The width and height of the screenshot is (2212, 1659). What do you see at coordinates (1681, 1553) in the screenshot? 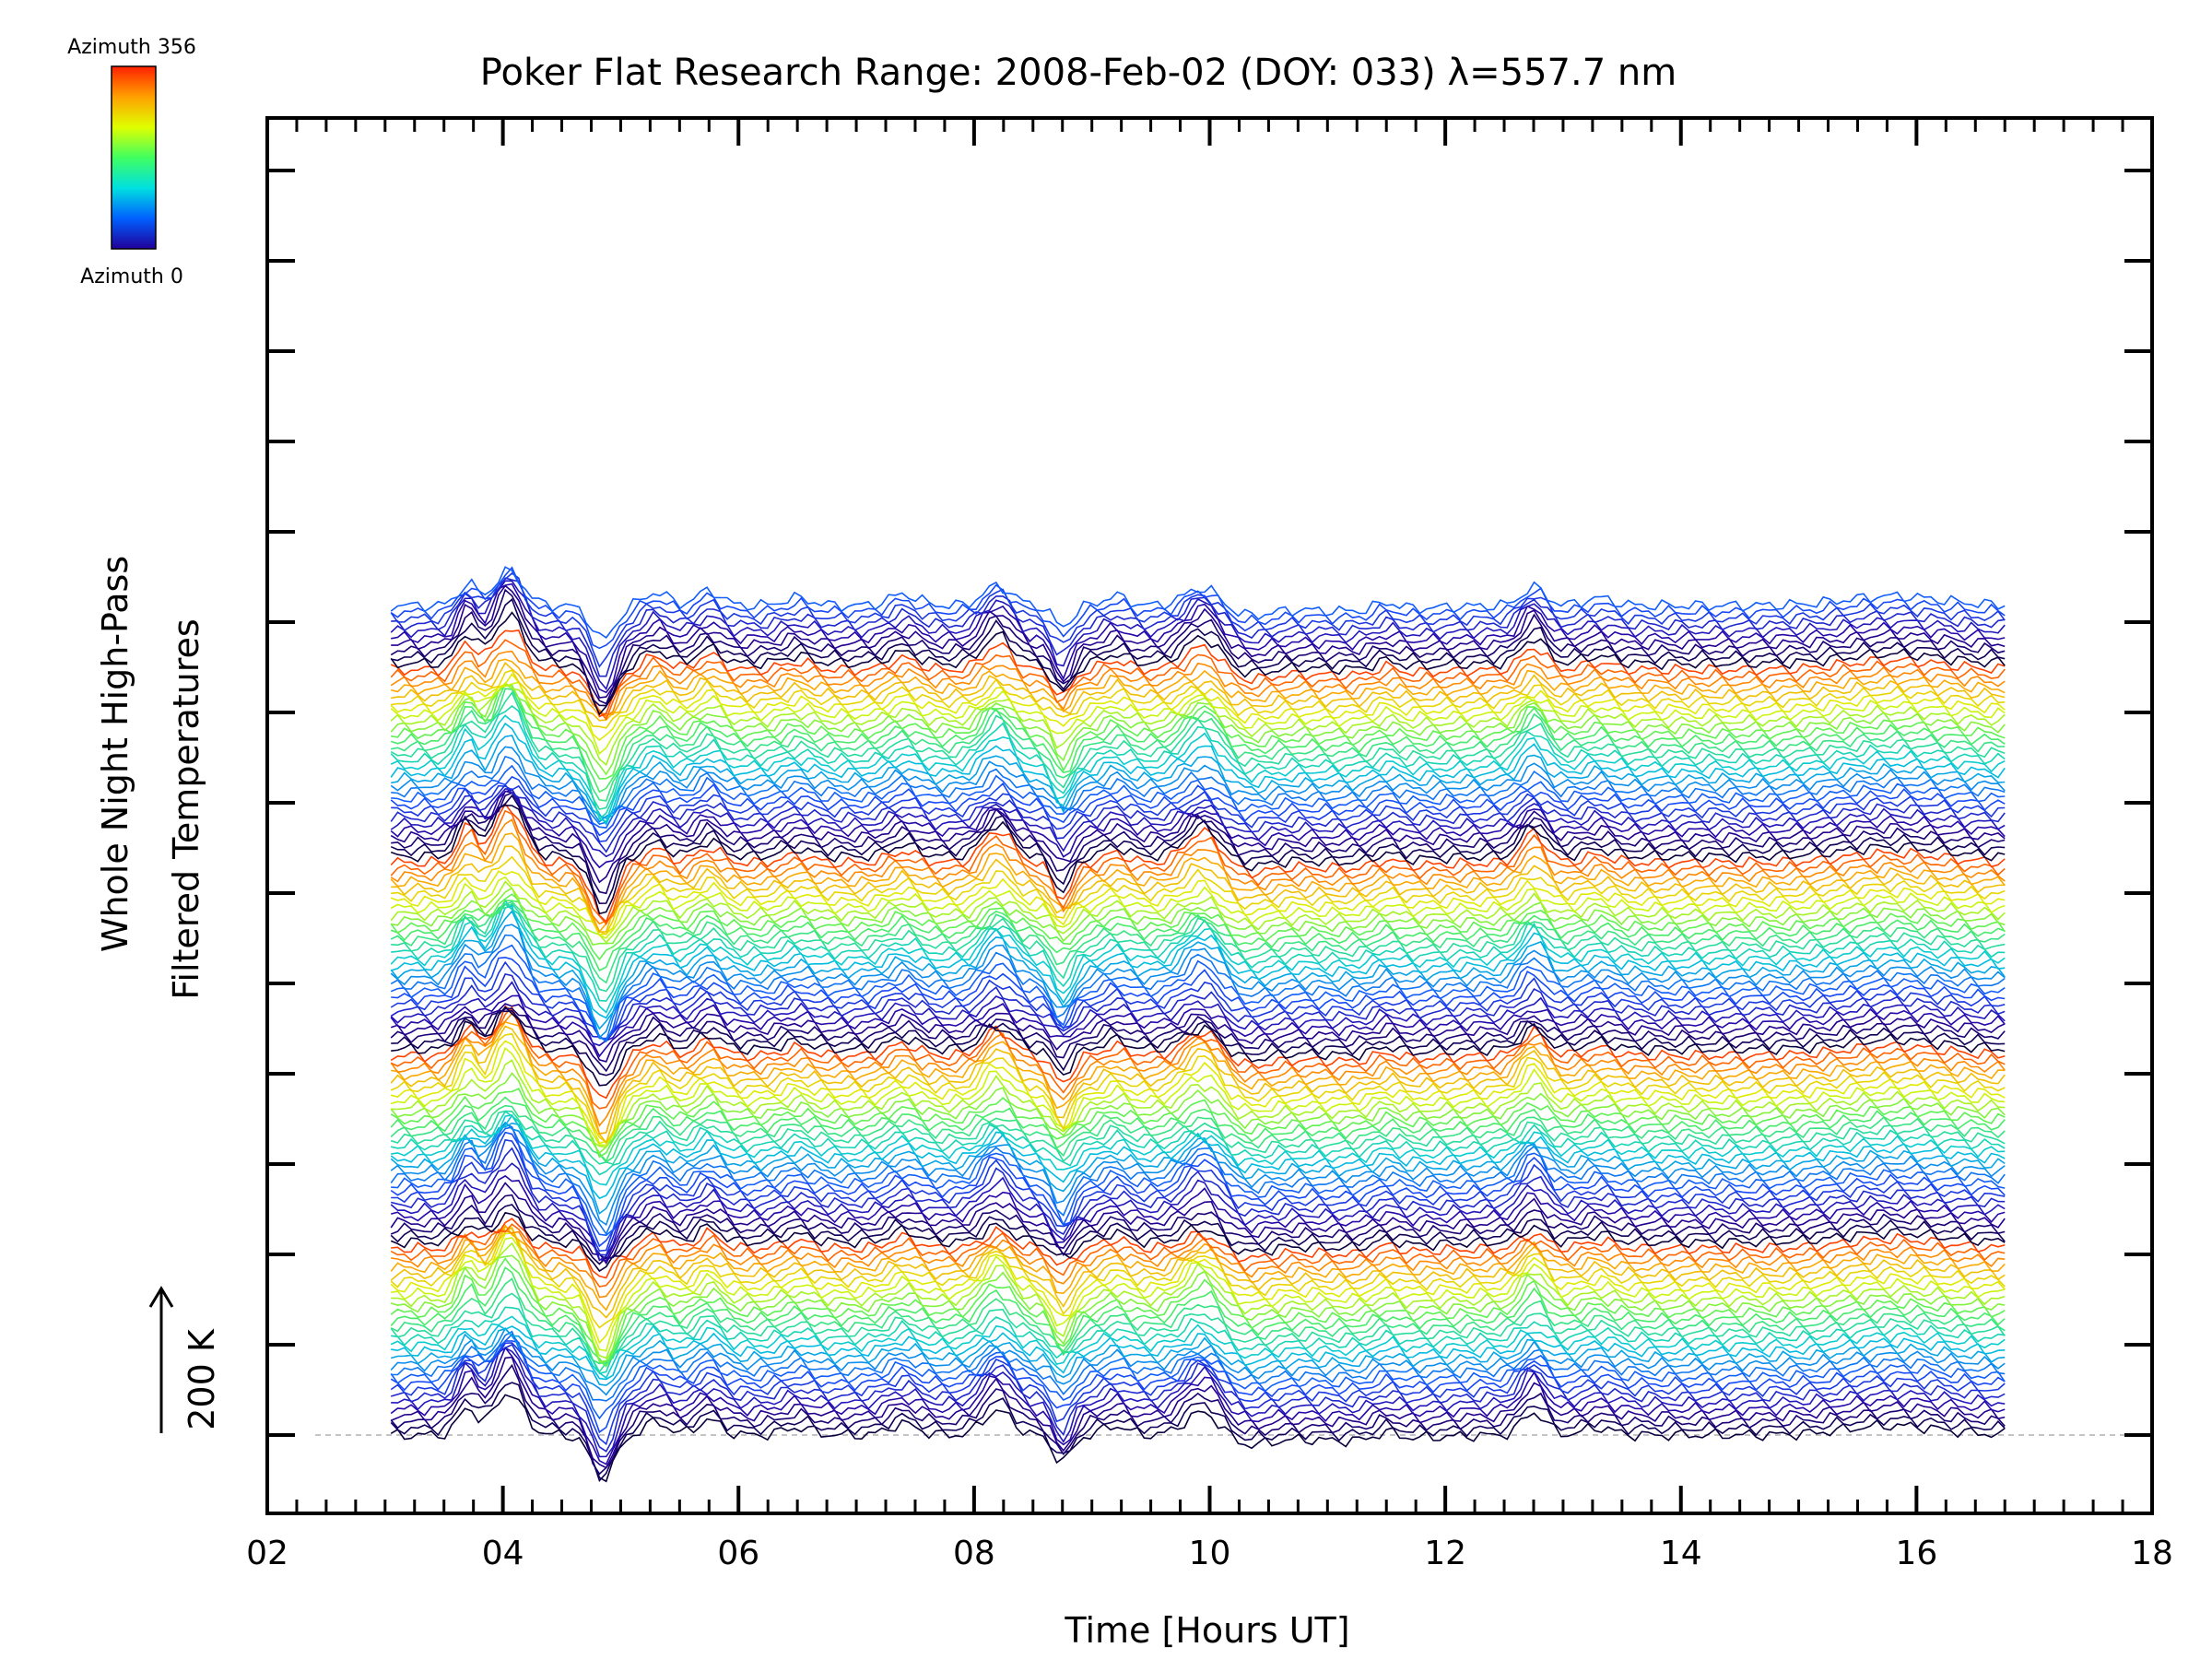
I see `x-tick-label: 14` at bounding box center [1681, 1553].